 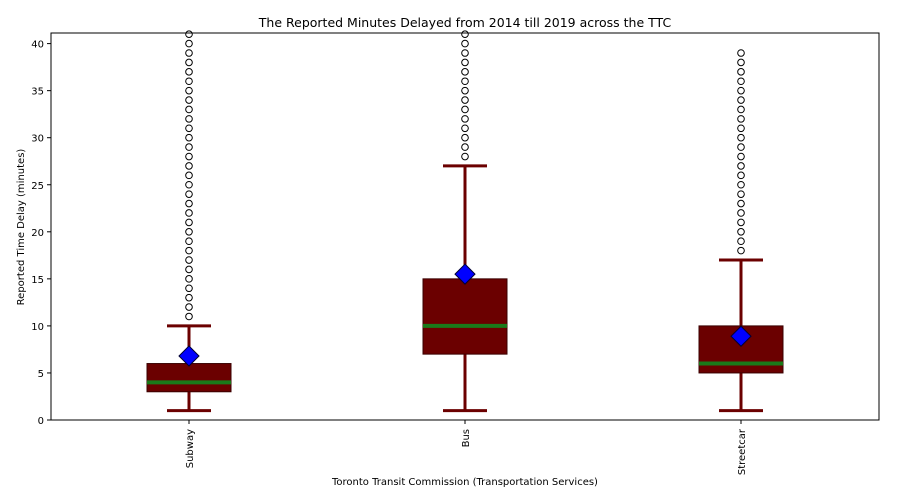 I want to click on y-axis-label: Reported Time Delay (minutes), so click(x=21, y=227).